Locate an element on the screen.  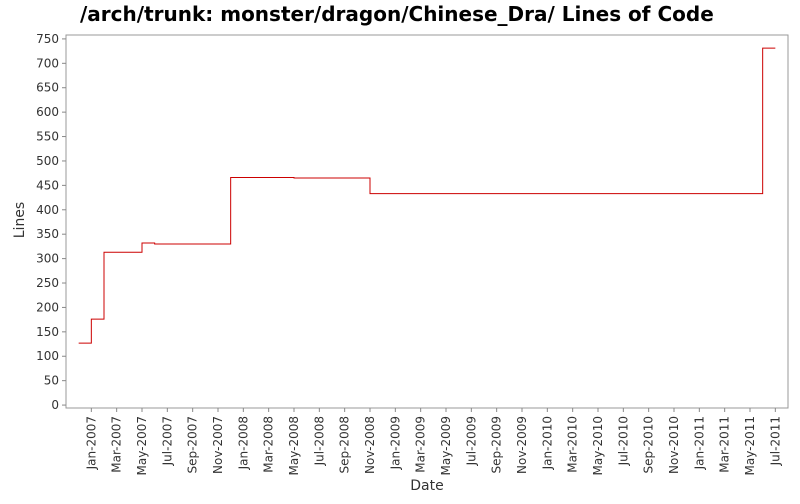
y-tick-label: 350 is located at coordinates (47, 234).